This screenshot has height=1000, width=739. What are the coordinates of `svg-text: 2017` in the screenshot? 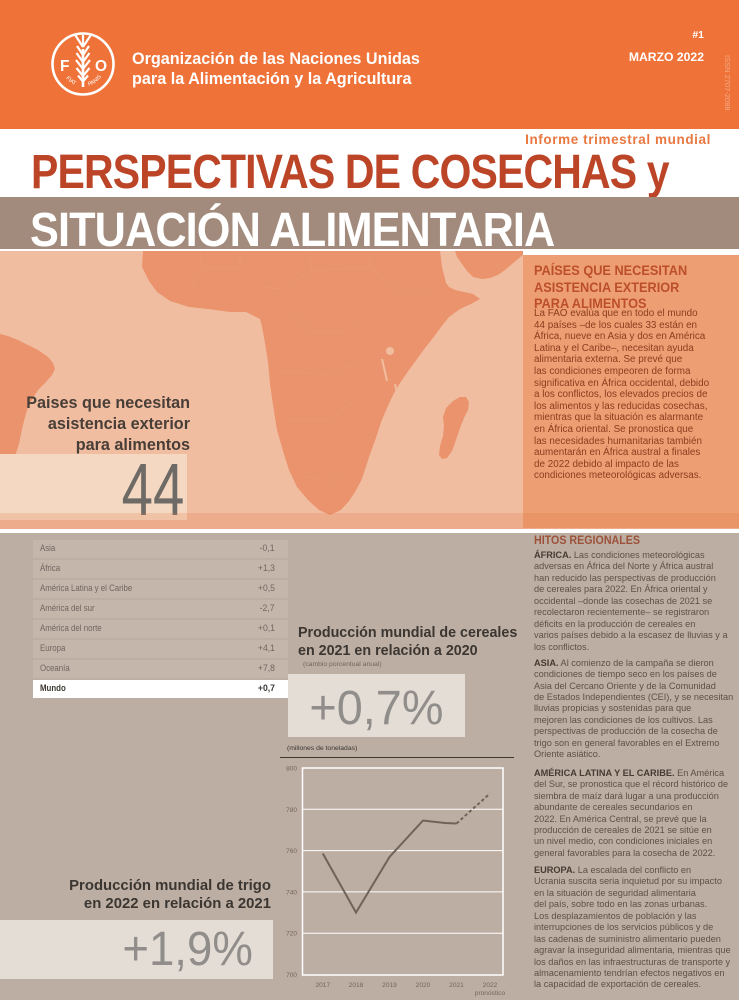 It's located at (322, 985).